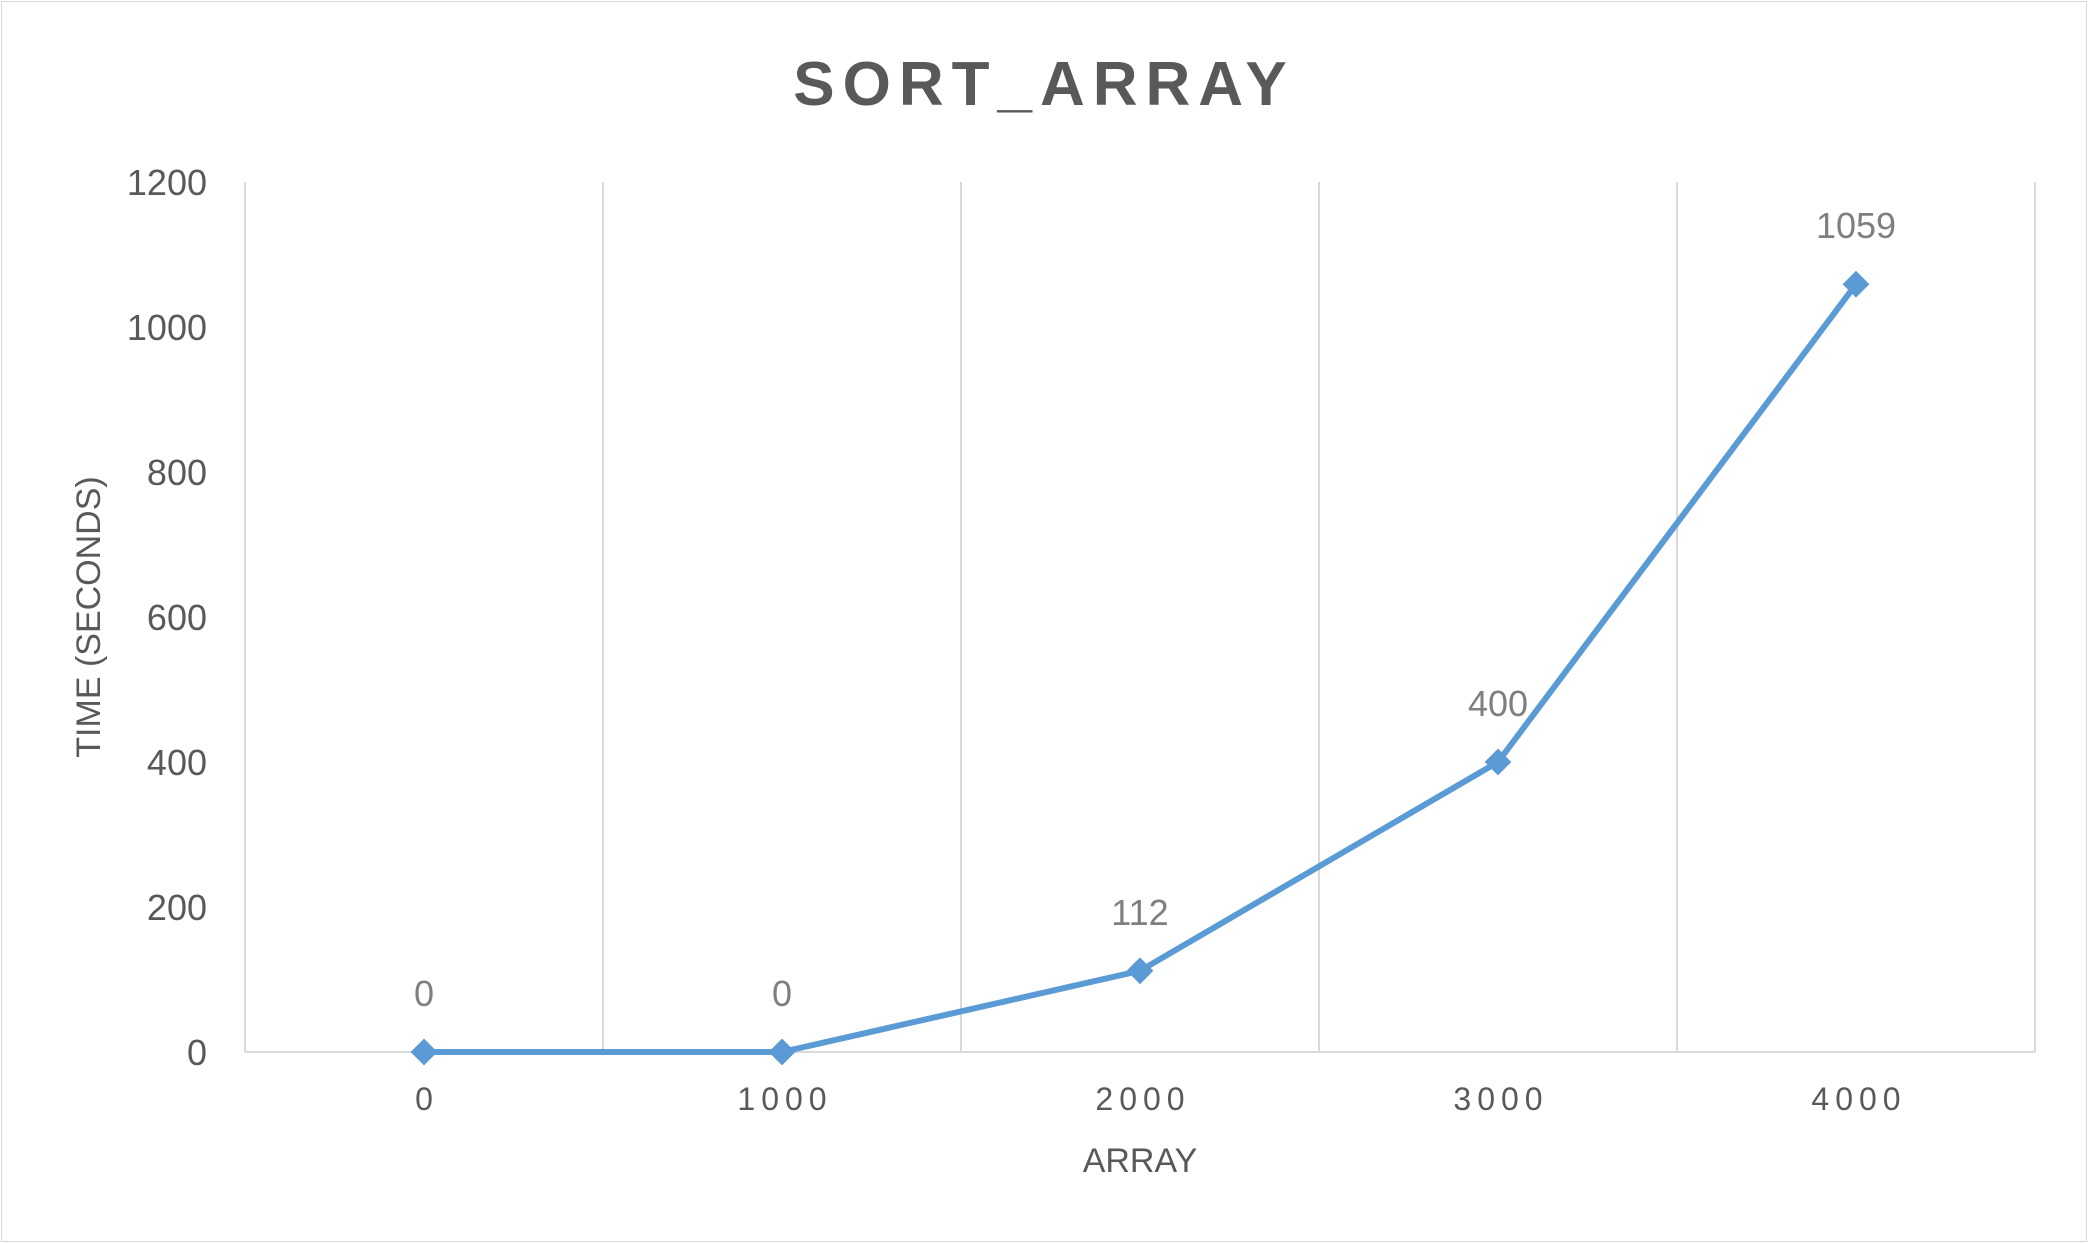  What do you see at coordinates (89, 616) in the screenshot?
I see `y-axis-title: TIME (SECONDS)` at bounding box center [89, 616].